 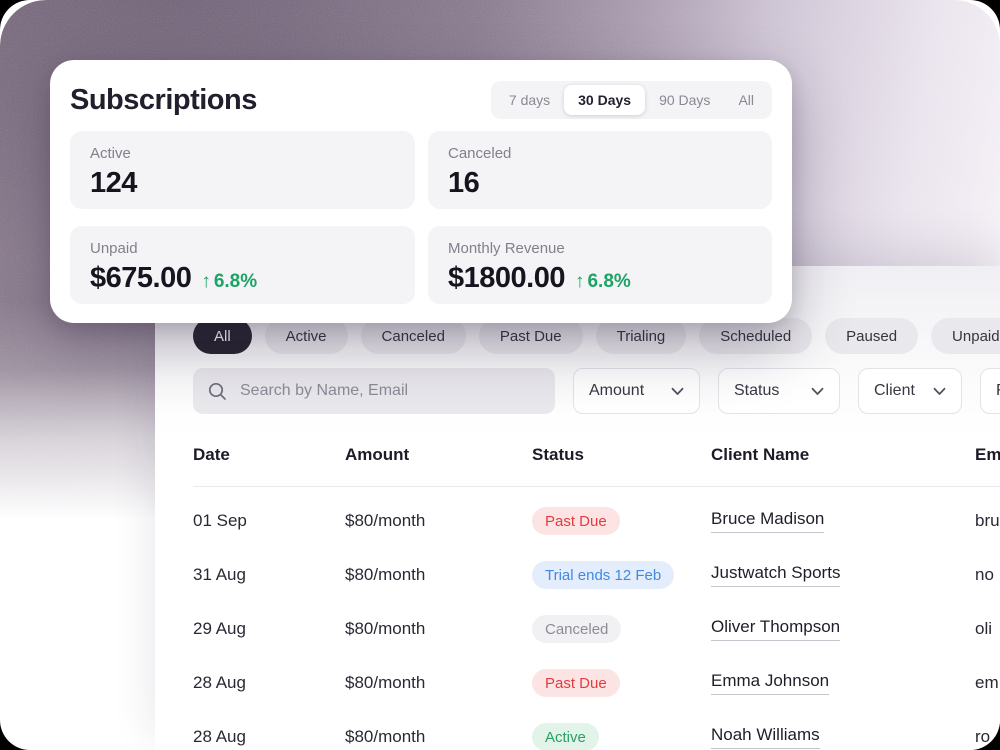 I want to click on cell-email: em, so click(x=987, y=682).